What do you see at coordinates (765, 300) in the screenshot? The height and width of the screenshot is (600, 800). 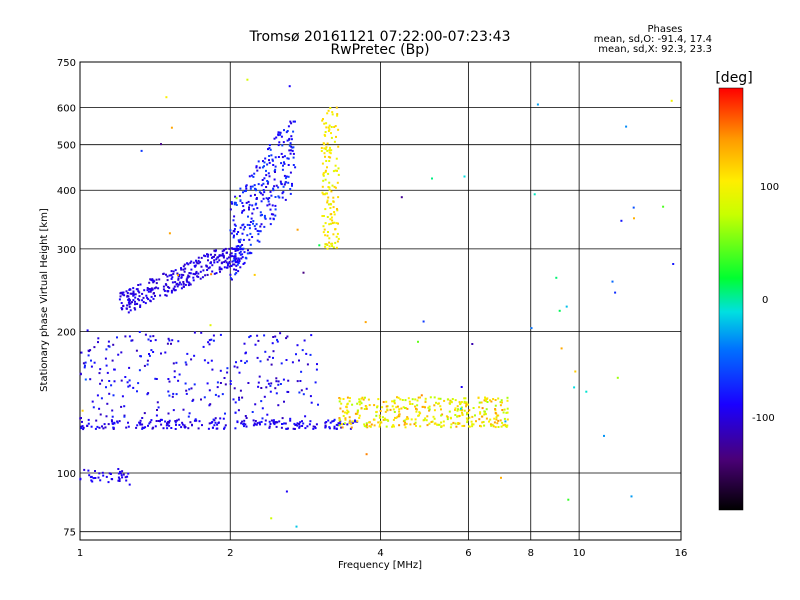 I see `colorbar-tick-0: 0` at bounding box center [765, 300].